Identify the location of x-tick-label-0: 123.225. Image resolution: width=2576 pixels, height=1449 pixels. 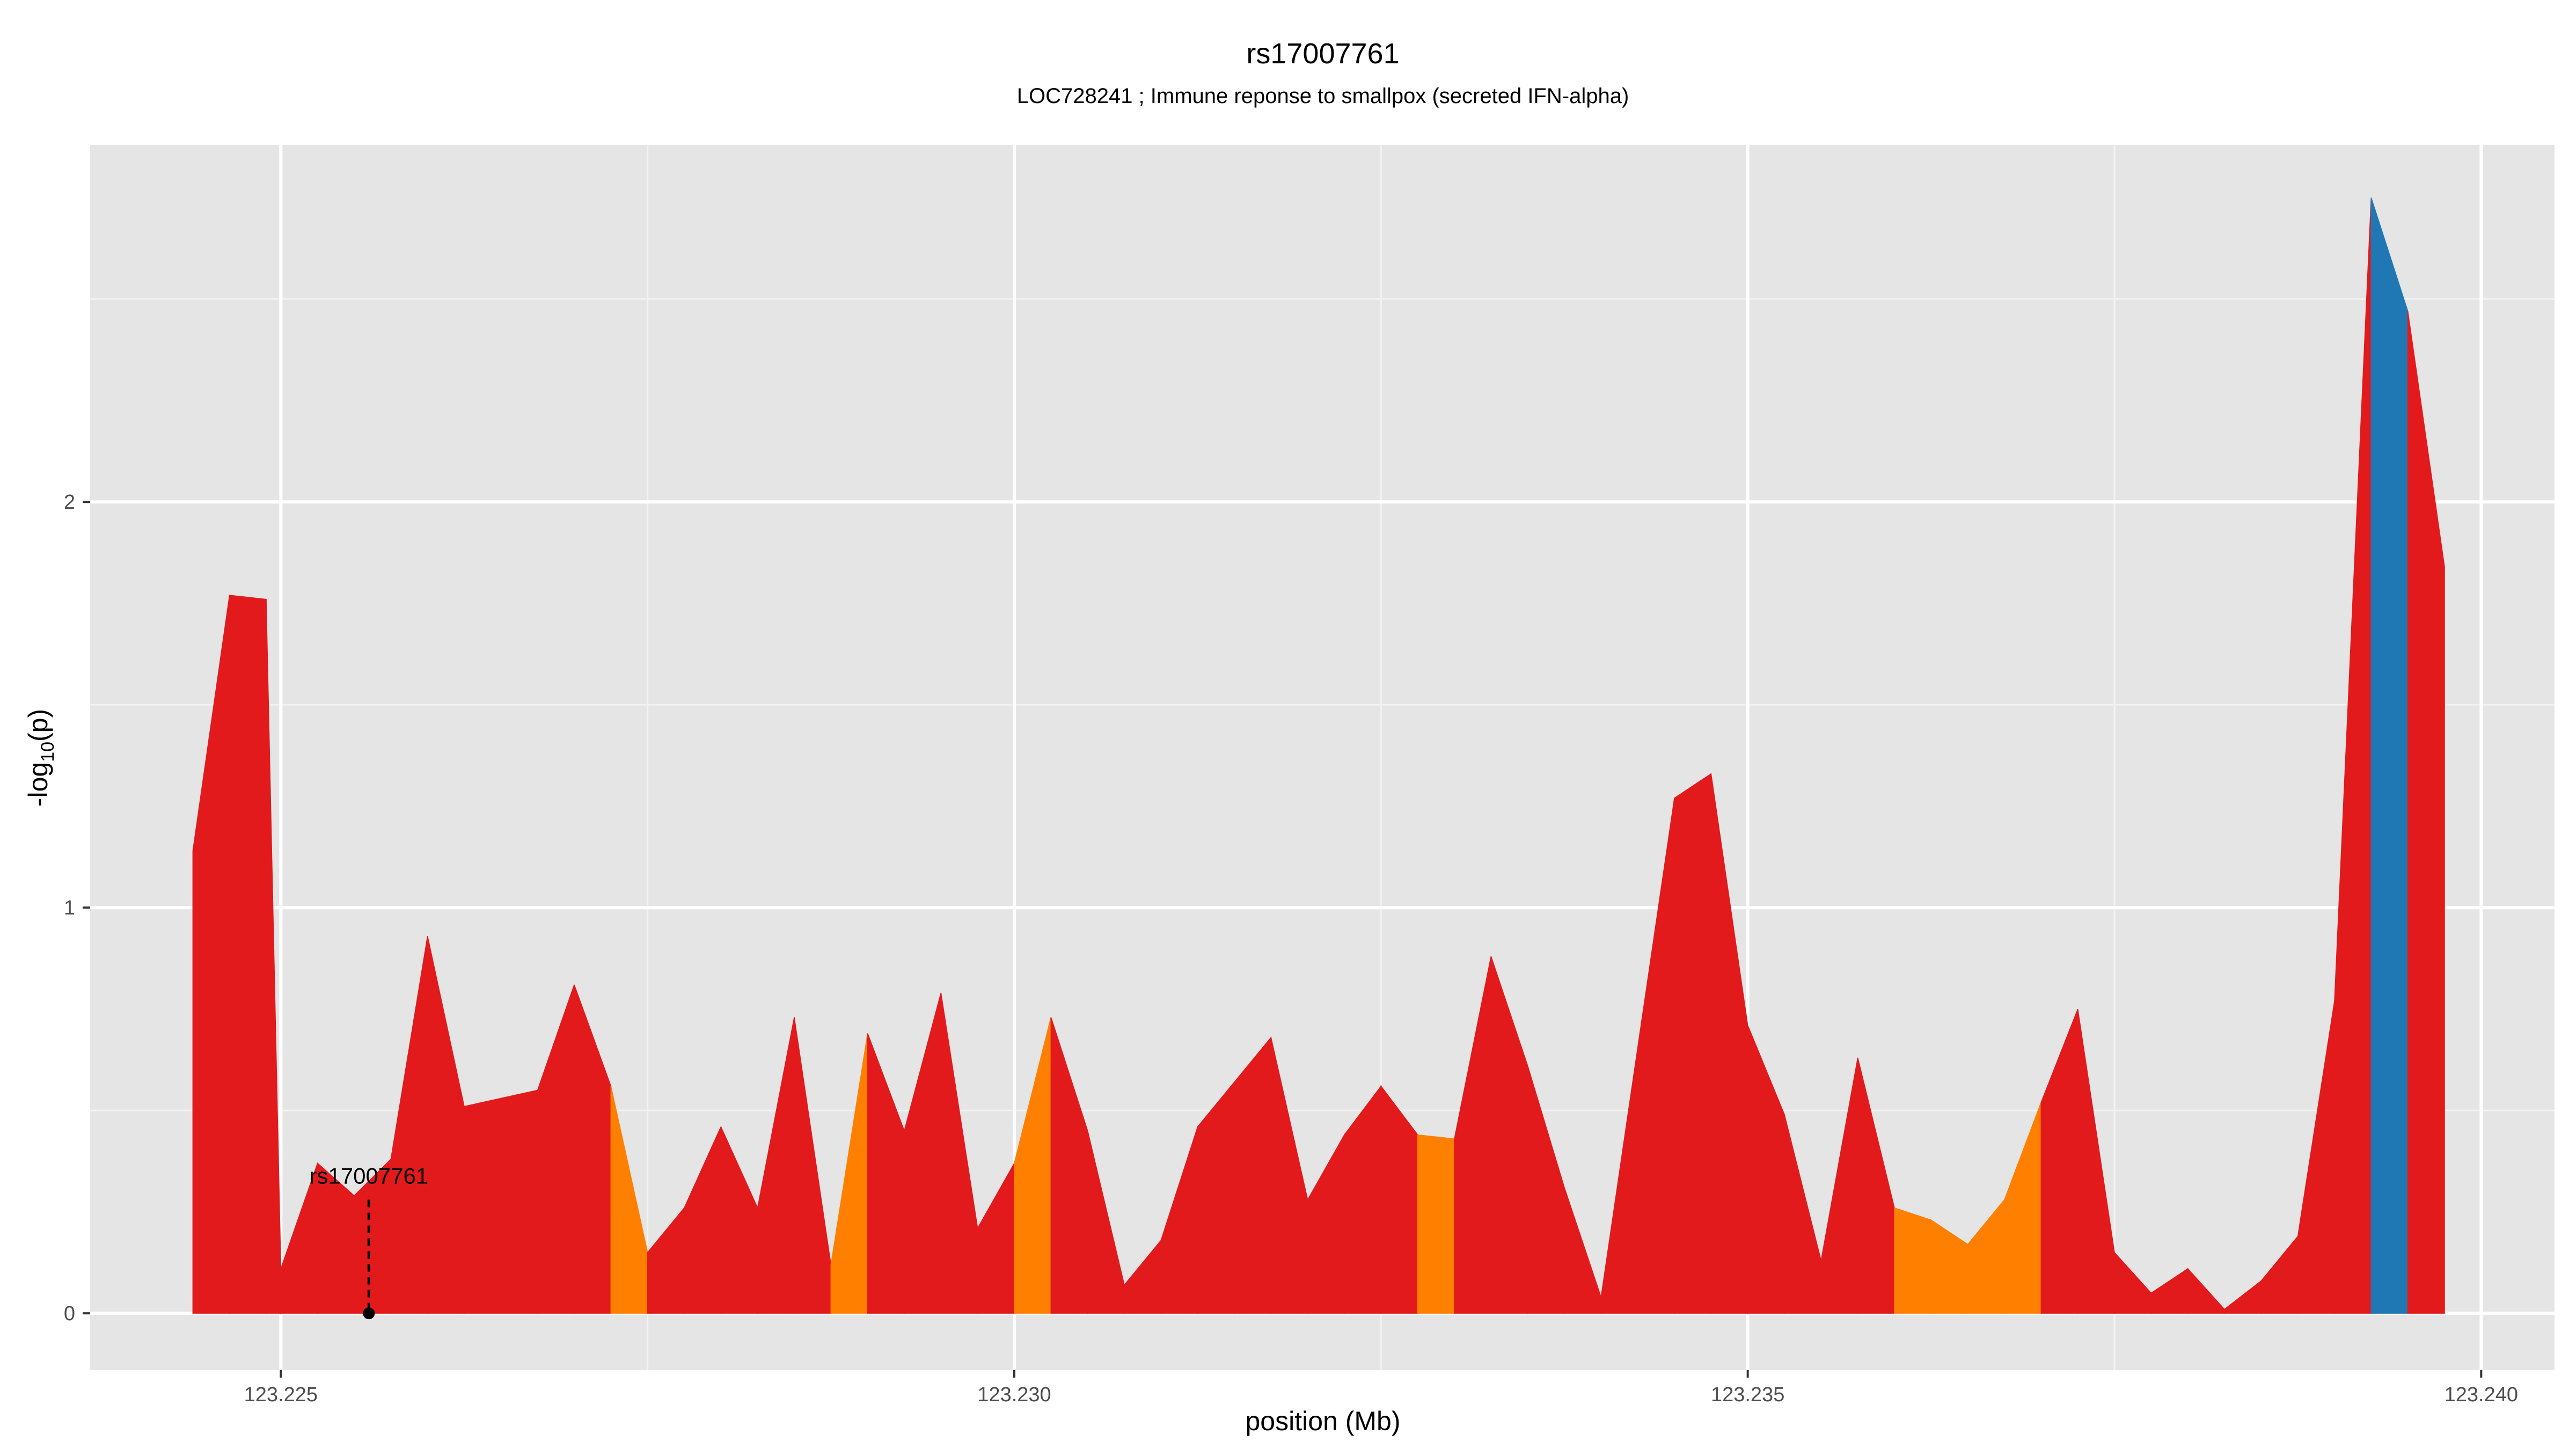
(281, 1395).